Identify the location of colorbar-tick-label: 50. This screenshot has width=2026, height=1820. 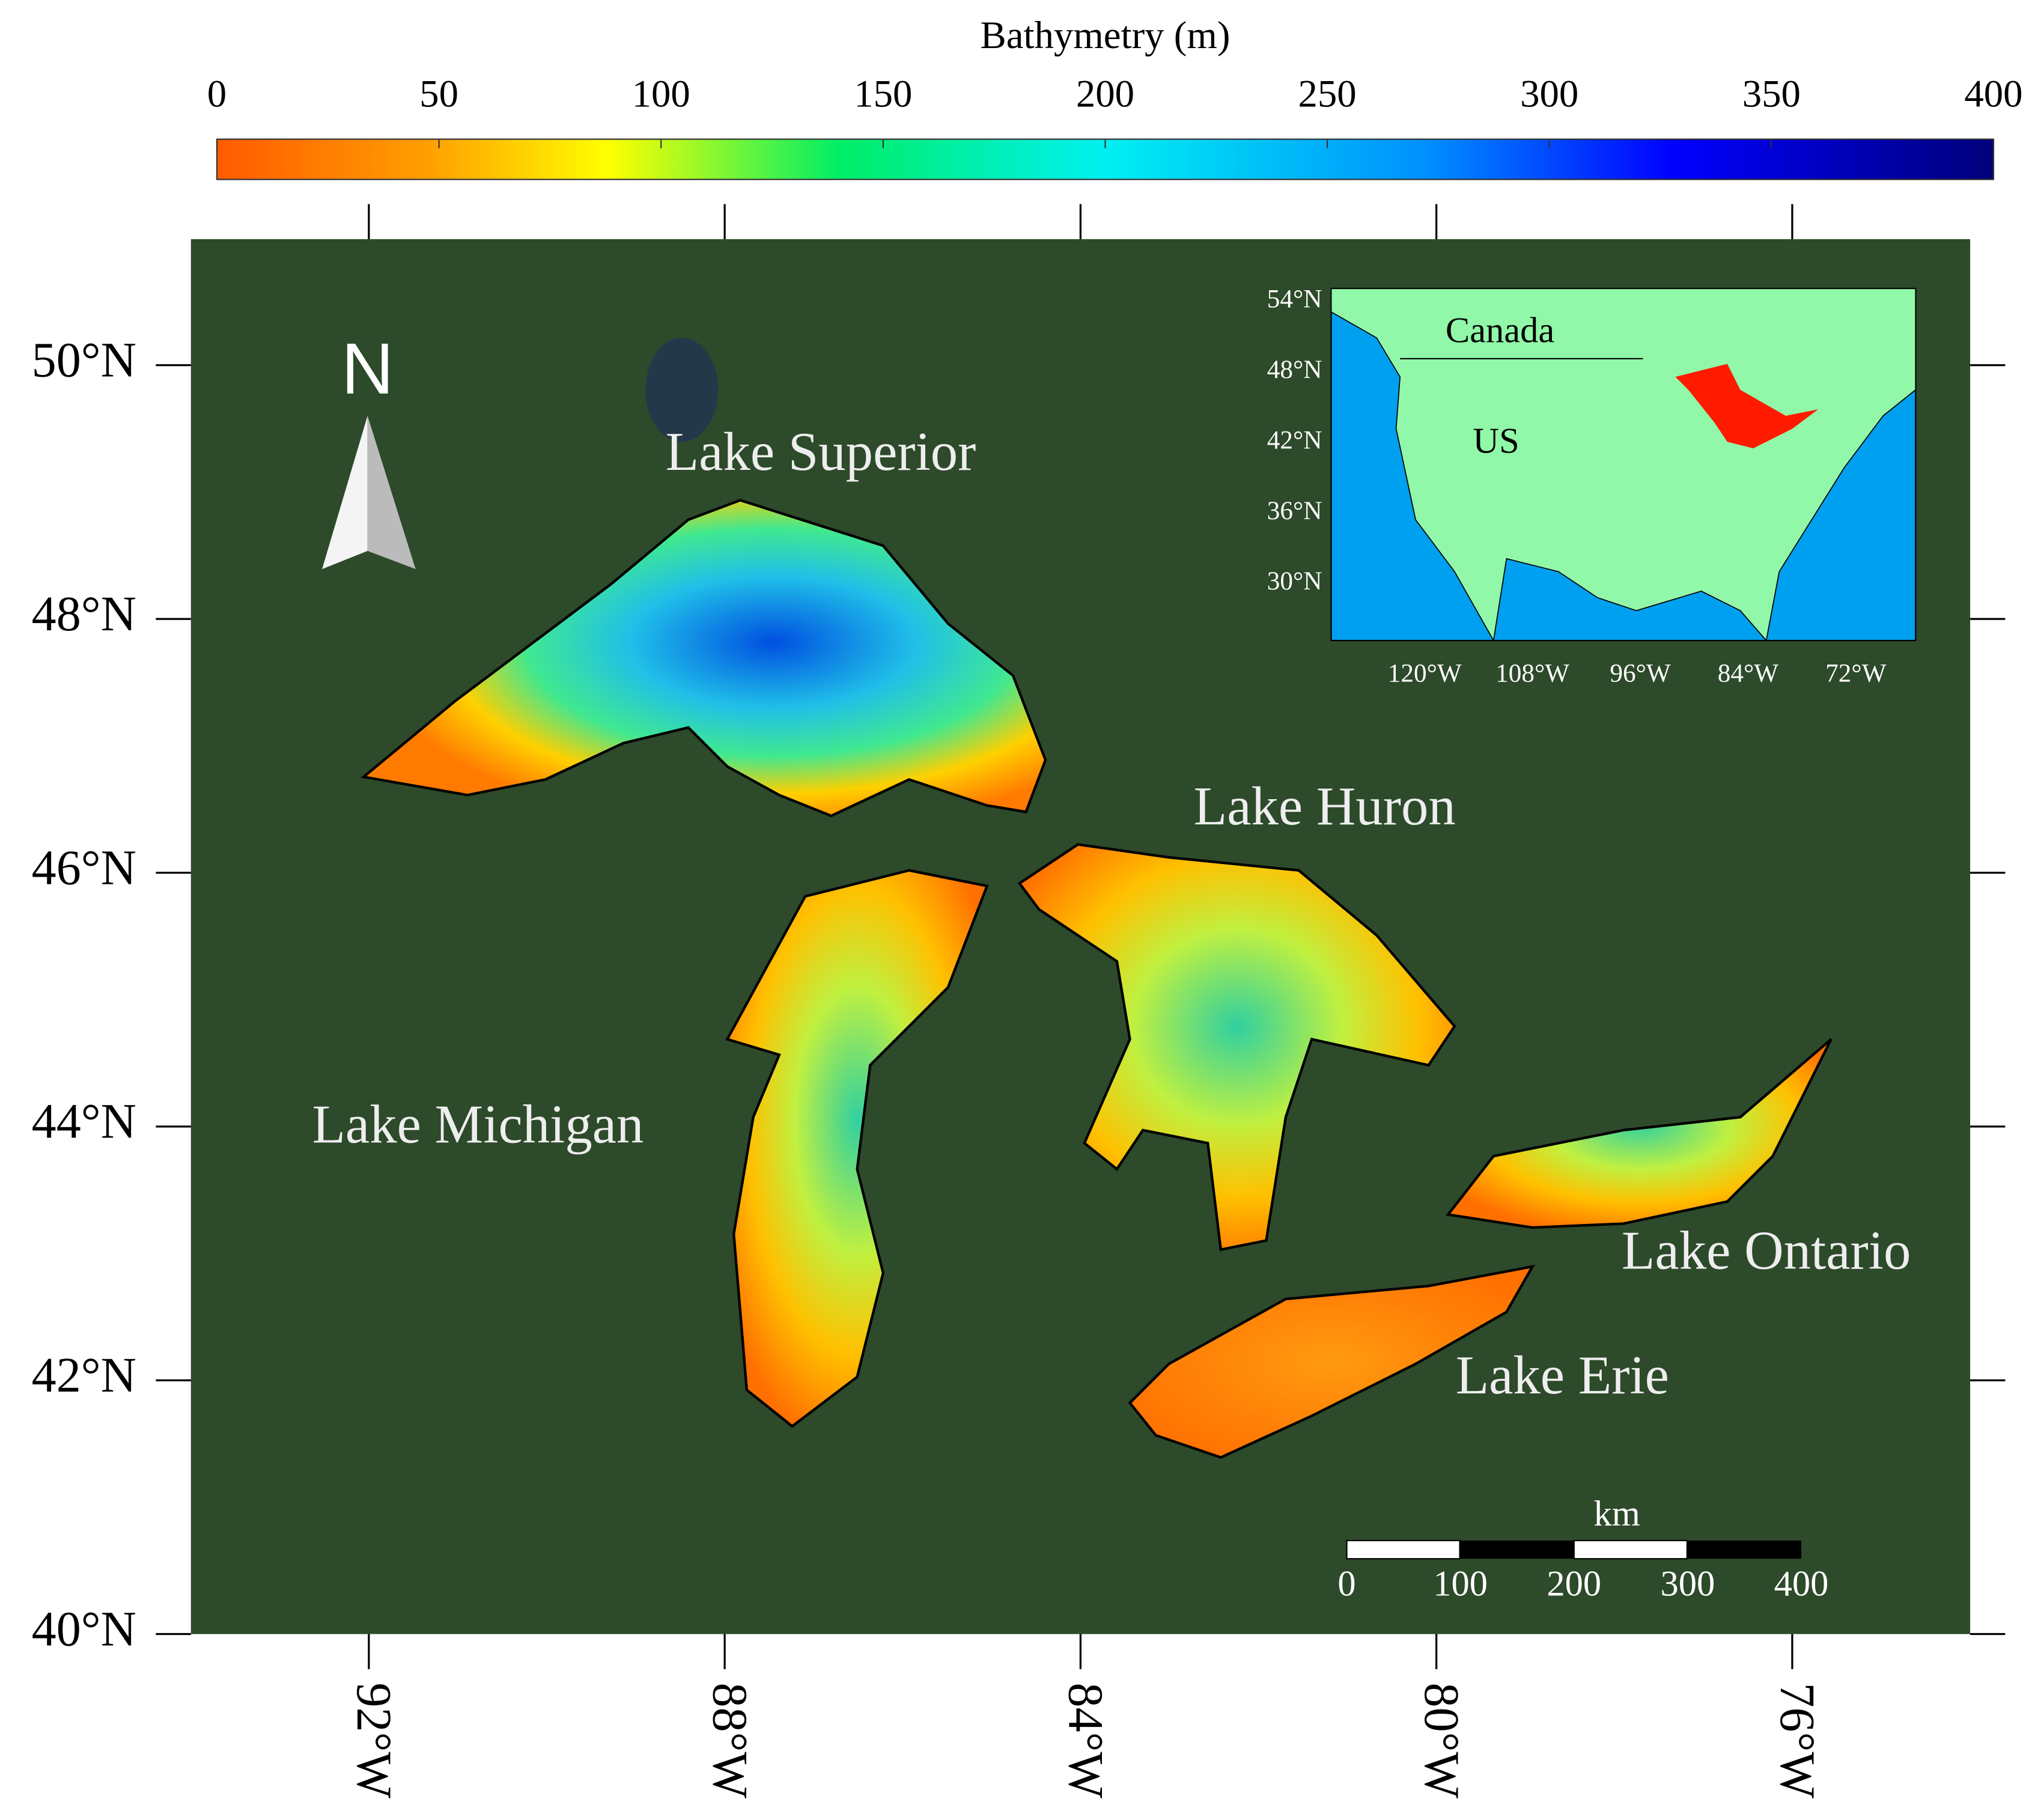
(438, 94).